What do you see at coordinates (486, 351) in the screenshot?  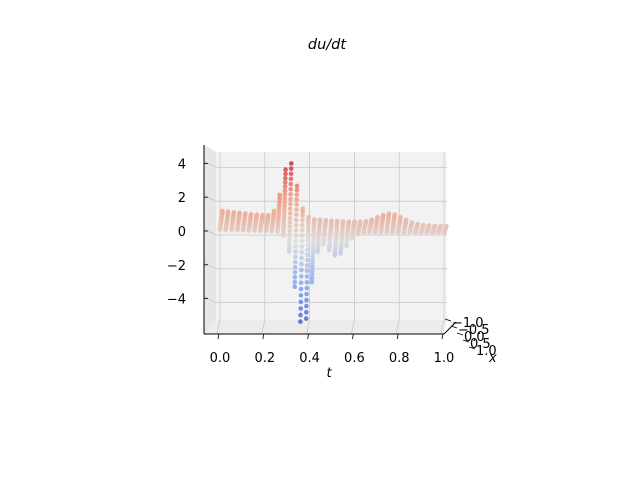 I see `depth-tick-label: 1.0` at bounding box center [486, 351].